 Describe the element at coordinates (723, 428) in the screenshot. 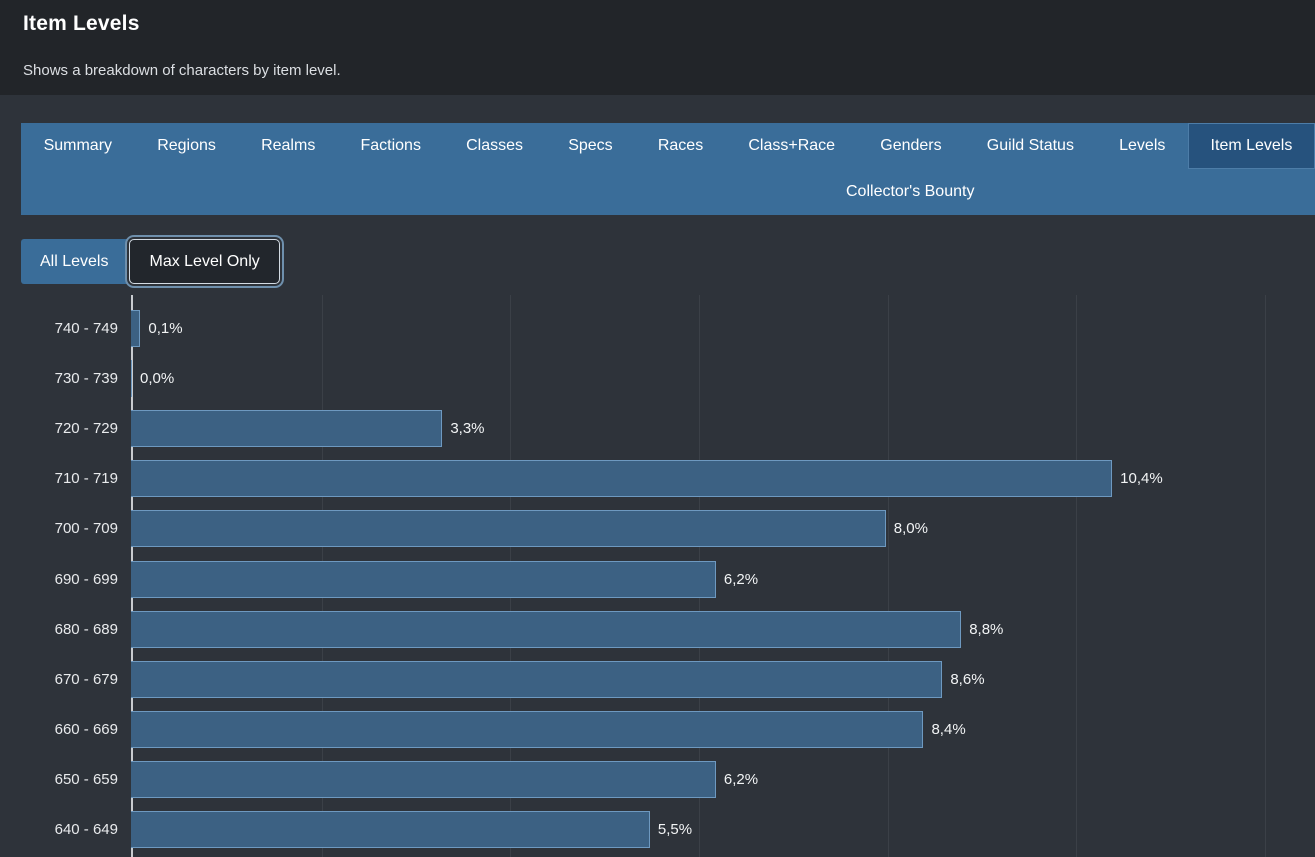

I see `bar-area: 3,3%` at that location.